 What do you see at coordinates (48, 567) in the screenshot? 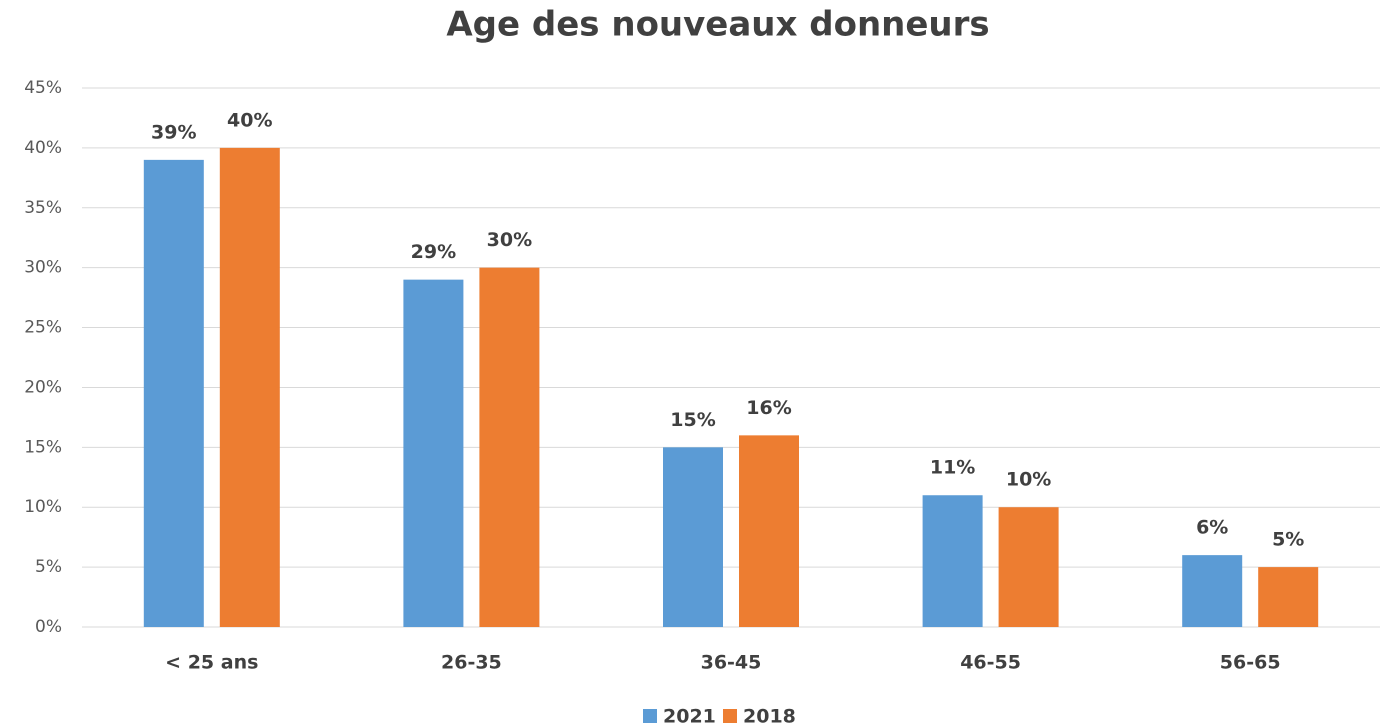
I see `y-tick-label: 5%` at bounding box center [48, 567].